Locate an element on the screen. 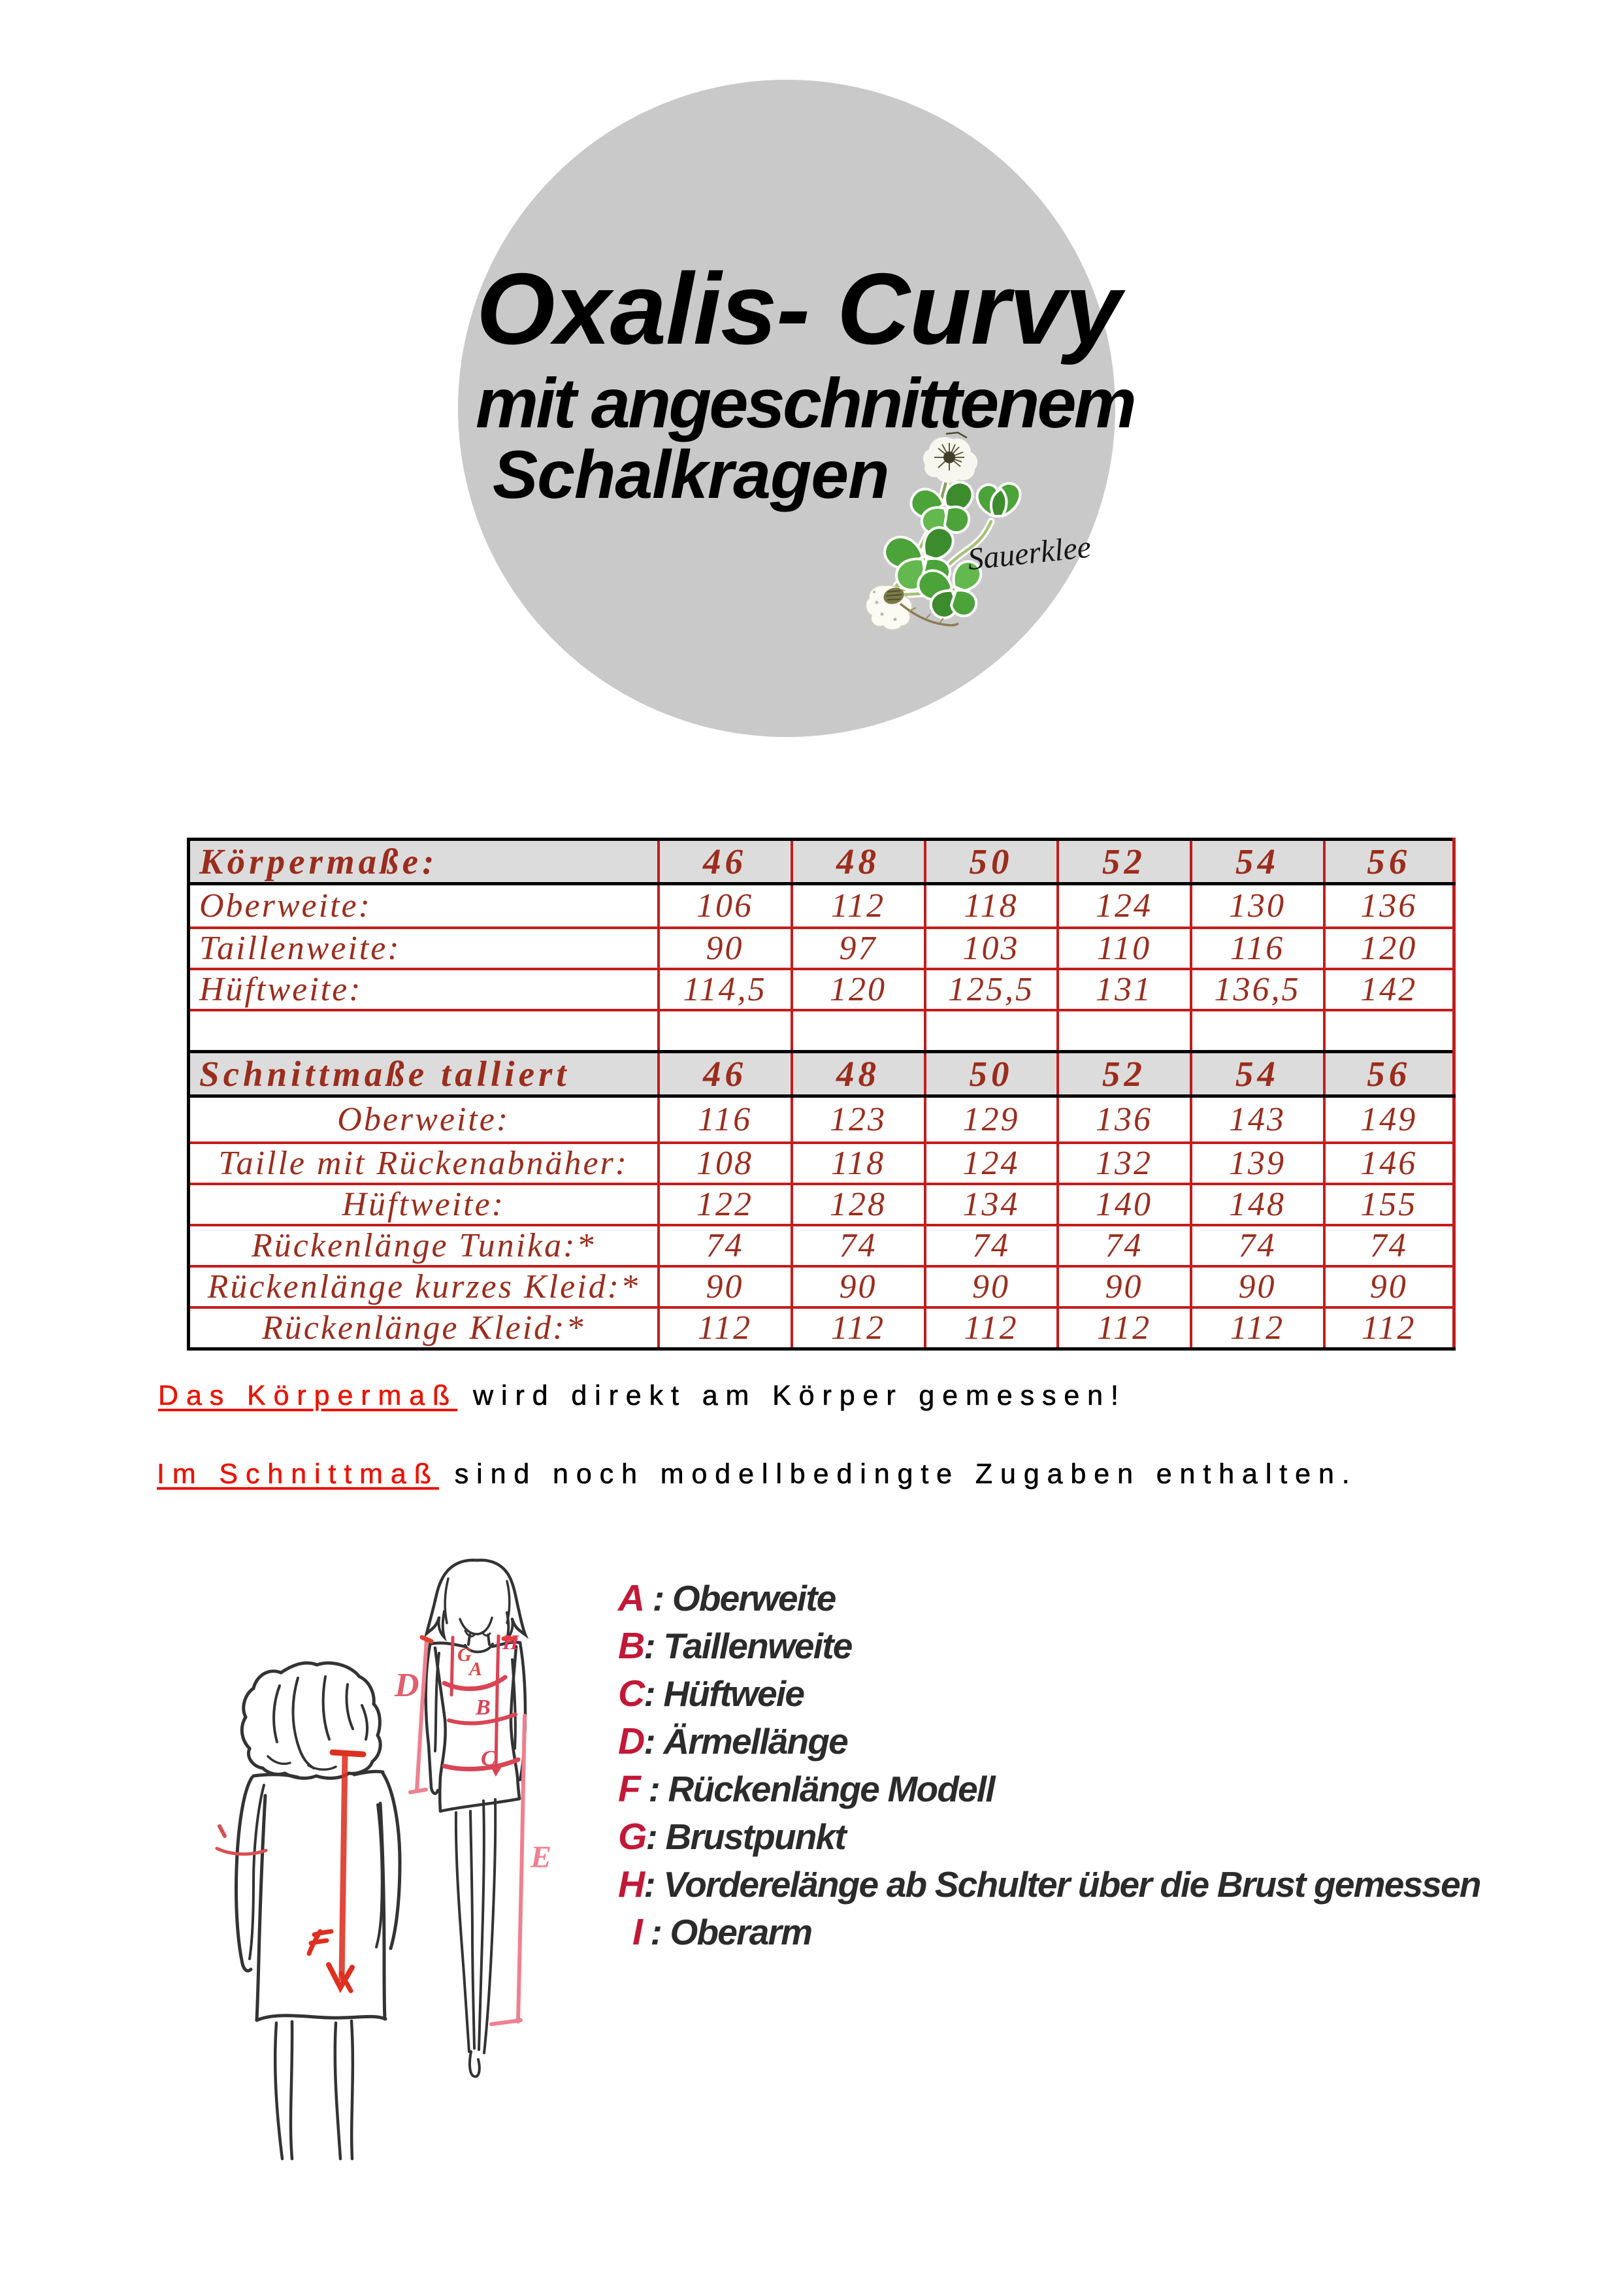 This screenshot has height=2296, width=1617. svg-text: A is located at coordinates (475, 1669).